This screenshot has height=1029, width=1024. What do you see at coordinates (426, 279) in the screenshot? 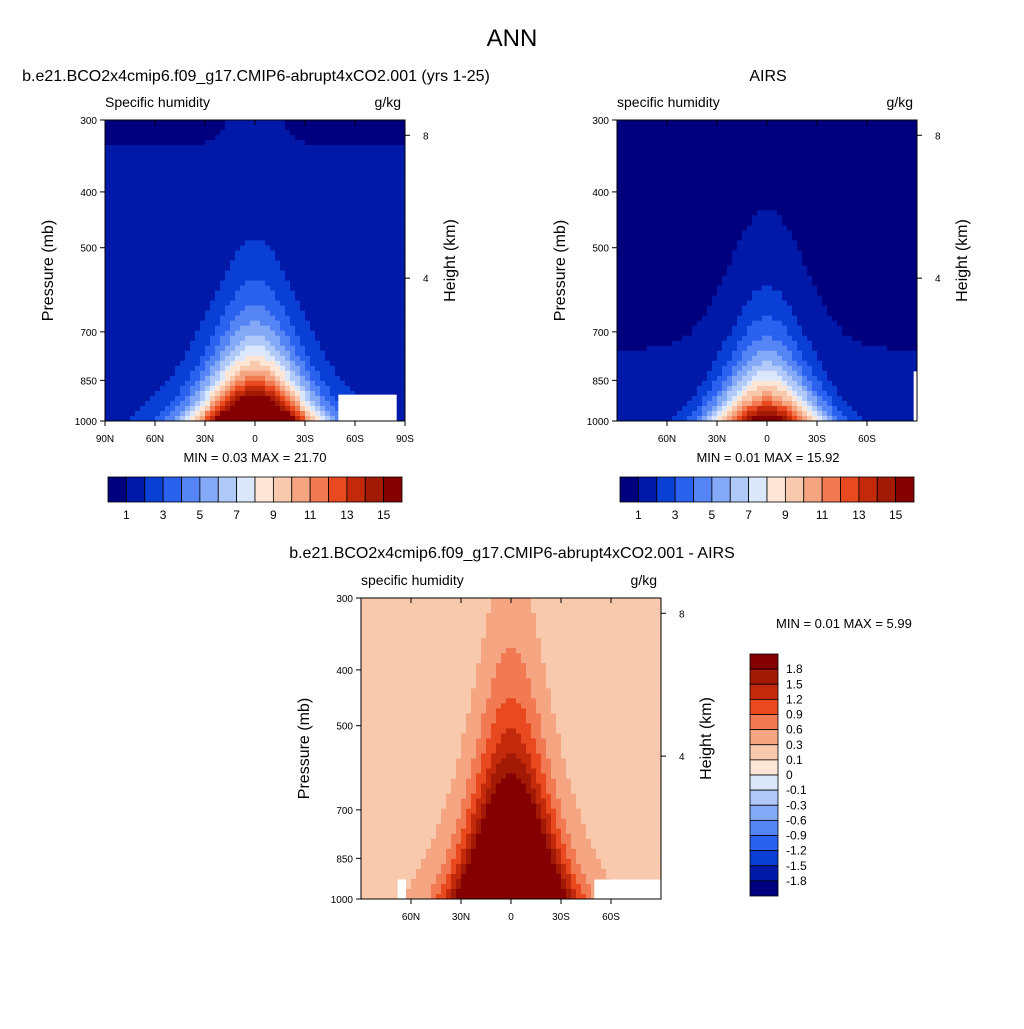
I see `height-tick-label: 4` at bounding box center [426, 279].